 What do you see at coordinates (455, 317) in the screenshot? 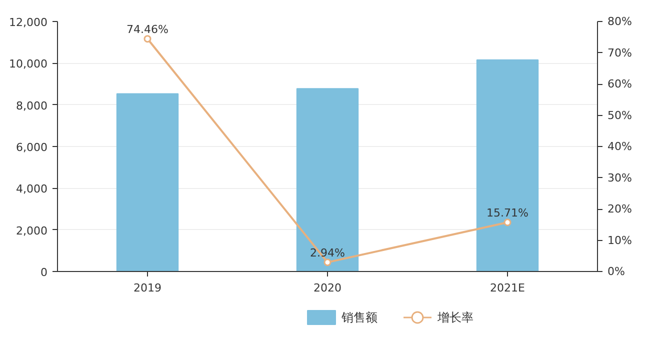
I see `legend-label: 增长率` at bounding box center [455, 317].